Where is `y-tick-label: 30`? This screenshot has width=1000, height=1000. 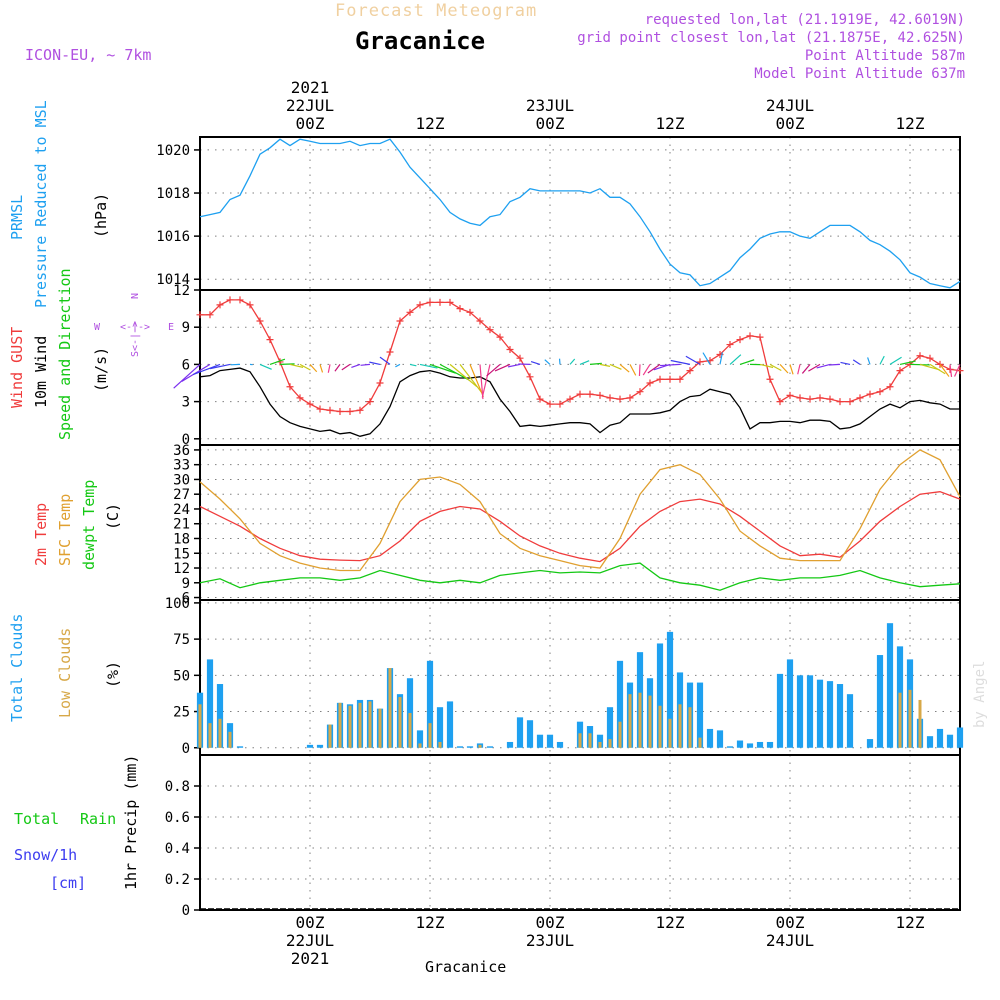
y-tick-label: 30 is located at coordinates (181, 480).